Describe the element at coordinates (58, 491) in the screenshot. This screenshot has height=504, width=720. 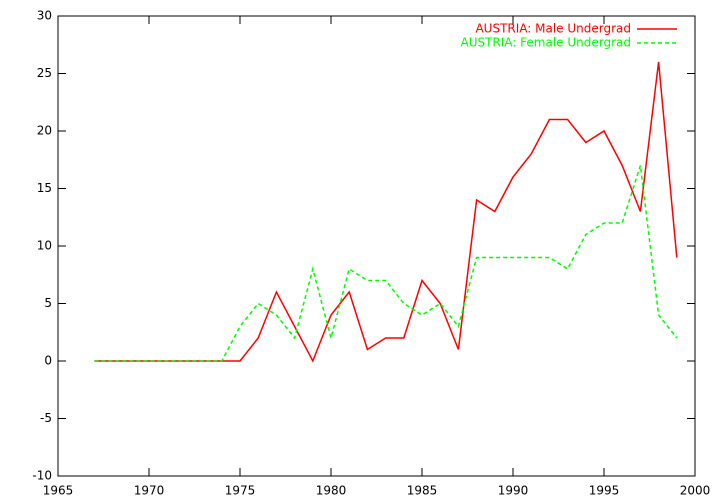
I see `x-tick-label: 1965` at that location.